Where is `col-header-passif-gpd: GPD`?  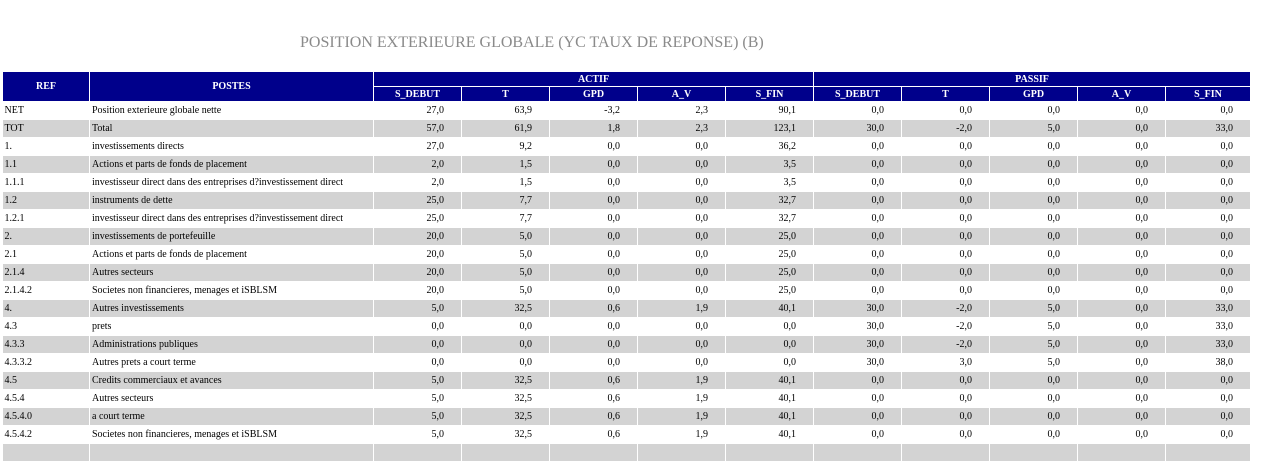
col-header-passif-gpd: GPD is located at coordinates (1034, 94).